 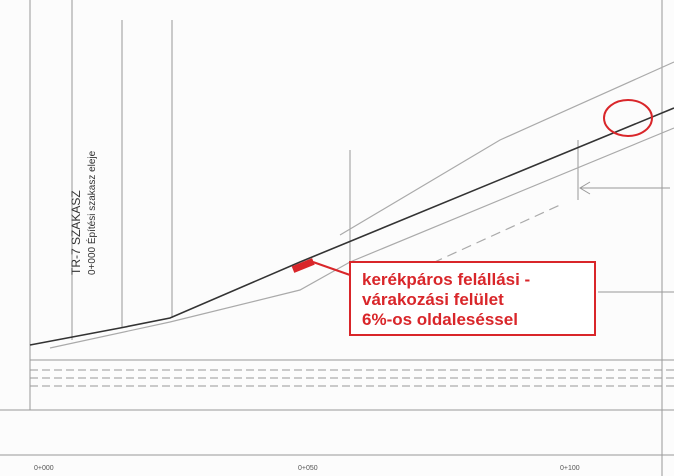 I want to click on station-label: 0+000, so click(x=44, y=468).